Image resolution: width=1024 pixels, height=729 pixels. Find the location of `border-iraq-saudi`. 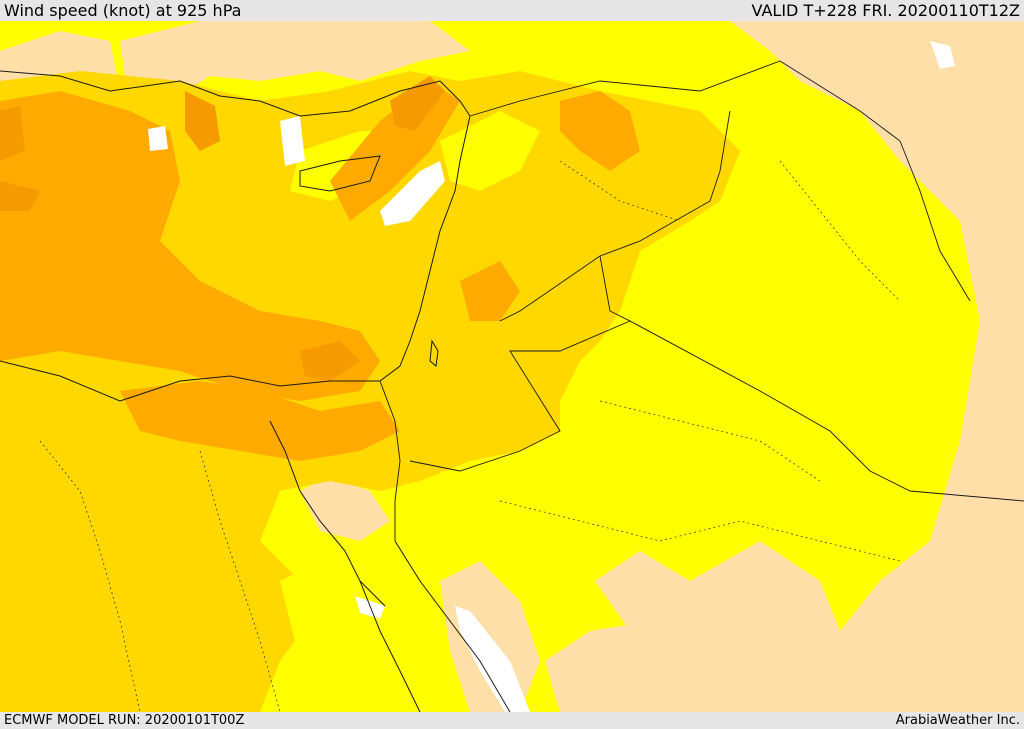

border-iraq-saudi is located at coordinates (826, 411).